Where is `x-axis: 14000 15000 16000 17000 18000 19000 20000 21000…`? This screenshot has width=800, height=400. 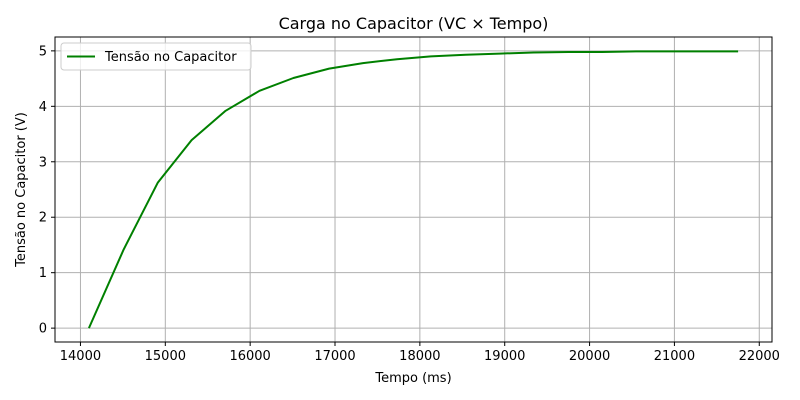 x-axis: 14000 15000 16000 17000 18000 19000 20000 21000… is located at coordinates (420, 353).